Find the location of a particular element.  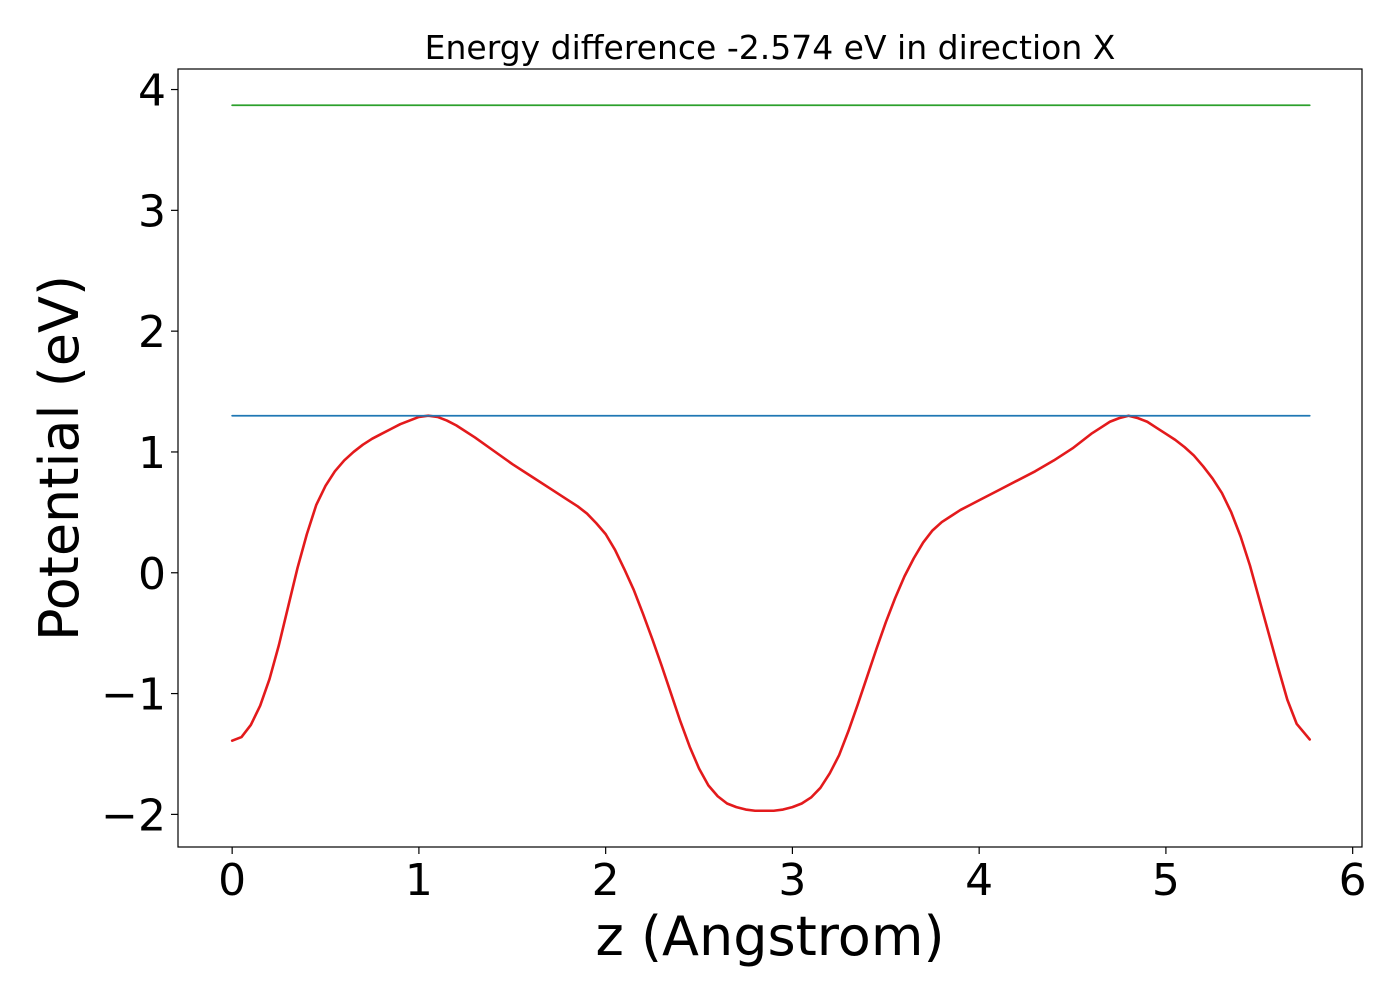

y-tick-label: 2 is located at coordinates (152, 332).